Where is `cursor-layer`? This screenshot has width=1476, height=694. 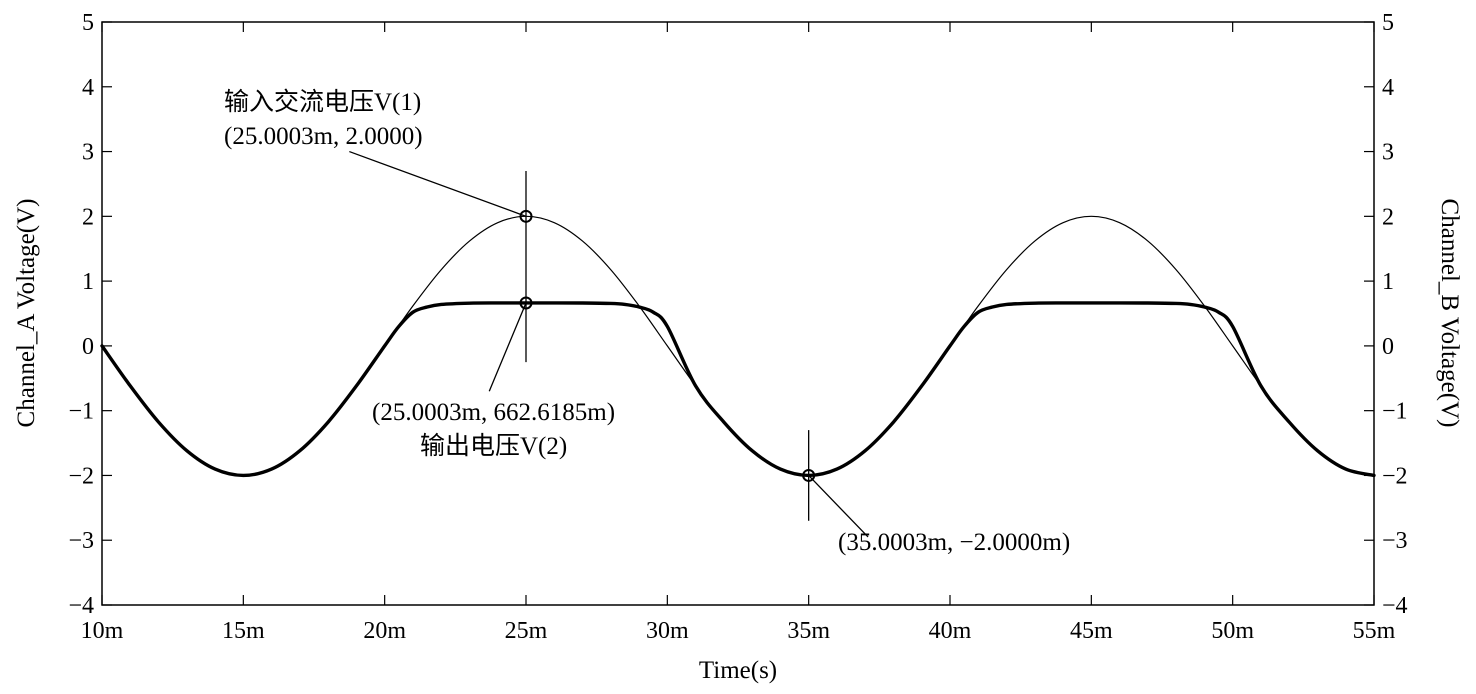
cursor-layer is located at coordinates (667, 345).